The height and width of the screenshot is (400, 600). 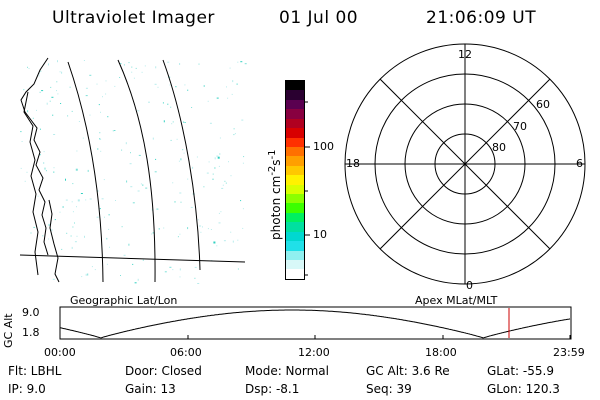 What do you see at coordinates (499, 147) in the screenshot?
I see `mlat-label-80: 80` at bounding box center [499, 147].